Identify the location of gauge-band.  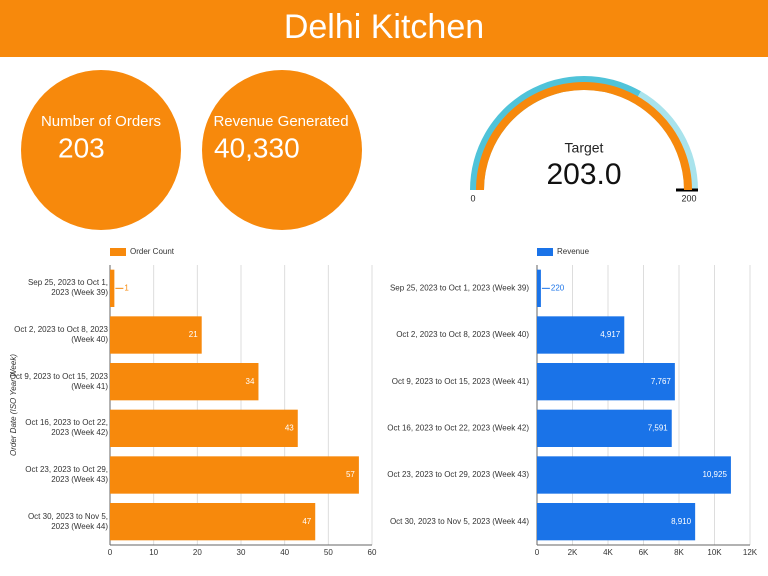
(555, 133).